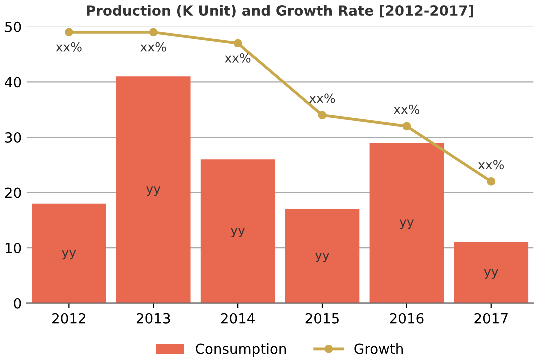  What do you see at coordinates (14, 248) in the screenshot?
I see `y-tick-label: 10` at bounding box center [14, 248].